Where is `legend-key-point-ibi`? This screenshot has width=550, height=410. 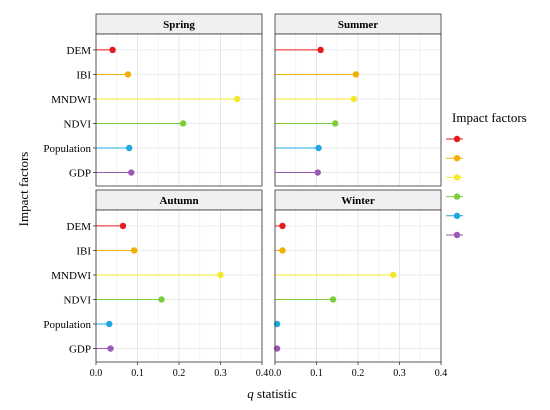
legend-key-point-ibi is located at coordinates (457, 158).